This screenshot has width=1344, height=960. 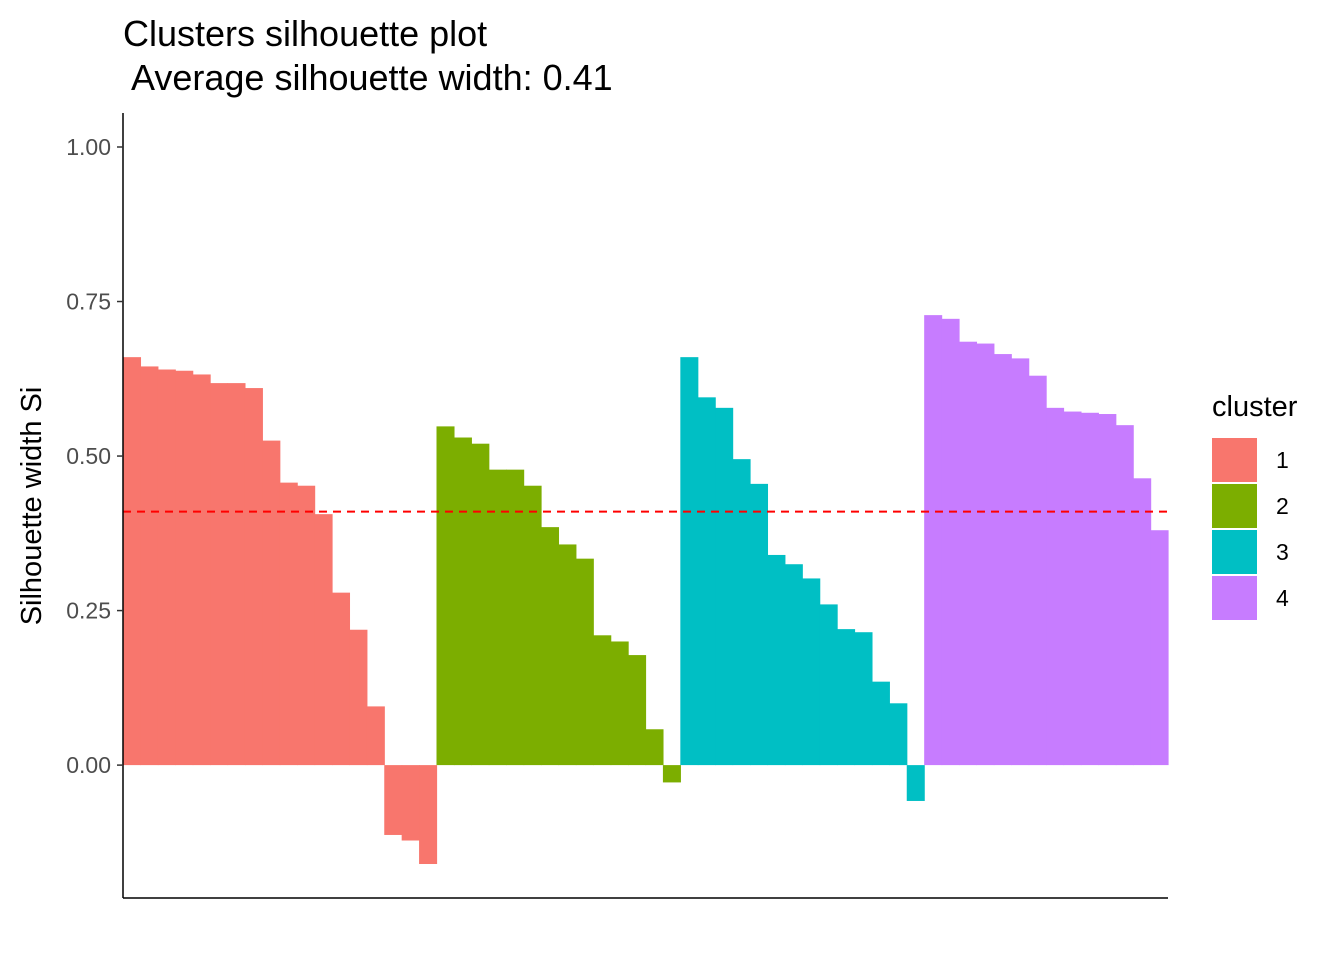 I want to click on chart-subtitle: Average silhouette width: 0.41, so click(x=368, y=77).